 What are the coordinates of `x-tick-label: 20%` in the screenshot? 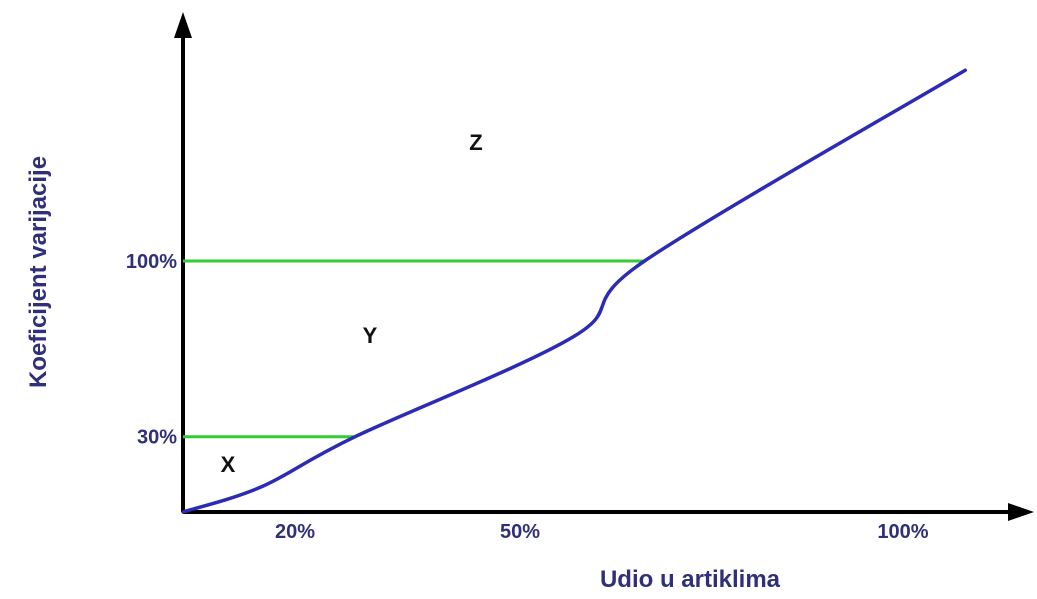 It's located at (295, 532).